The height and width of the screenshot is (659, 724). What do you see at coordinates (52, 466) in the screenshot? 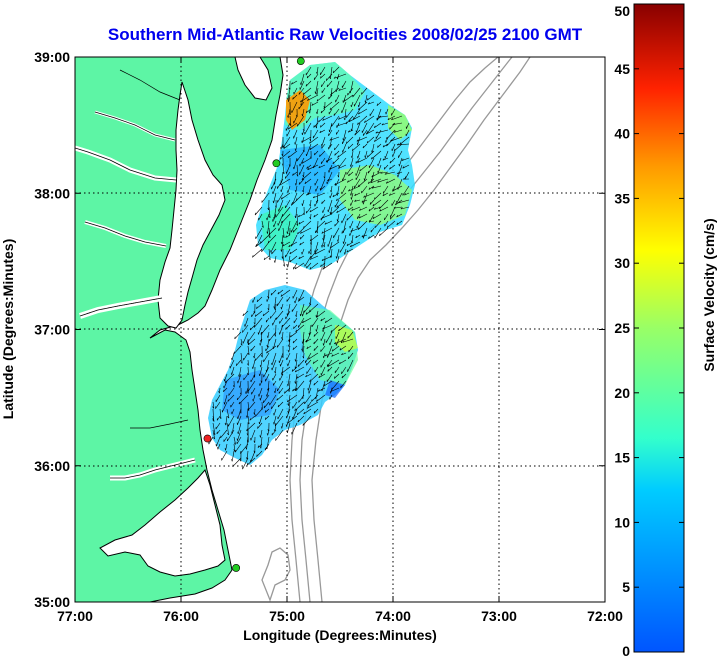
I see `y-tick-label: 36:00` at bounding box center [52, 466].